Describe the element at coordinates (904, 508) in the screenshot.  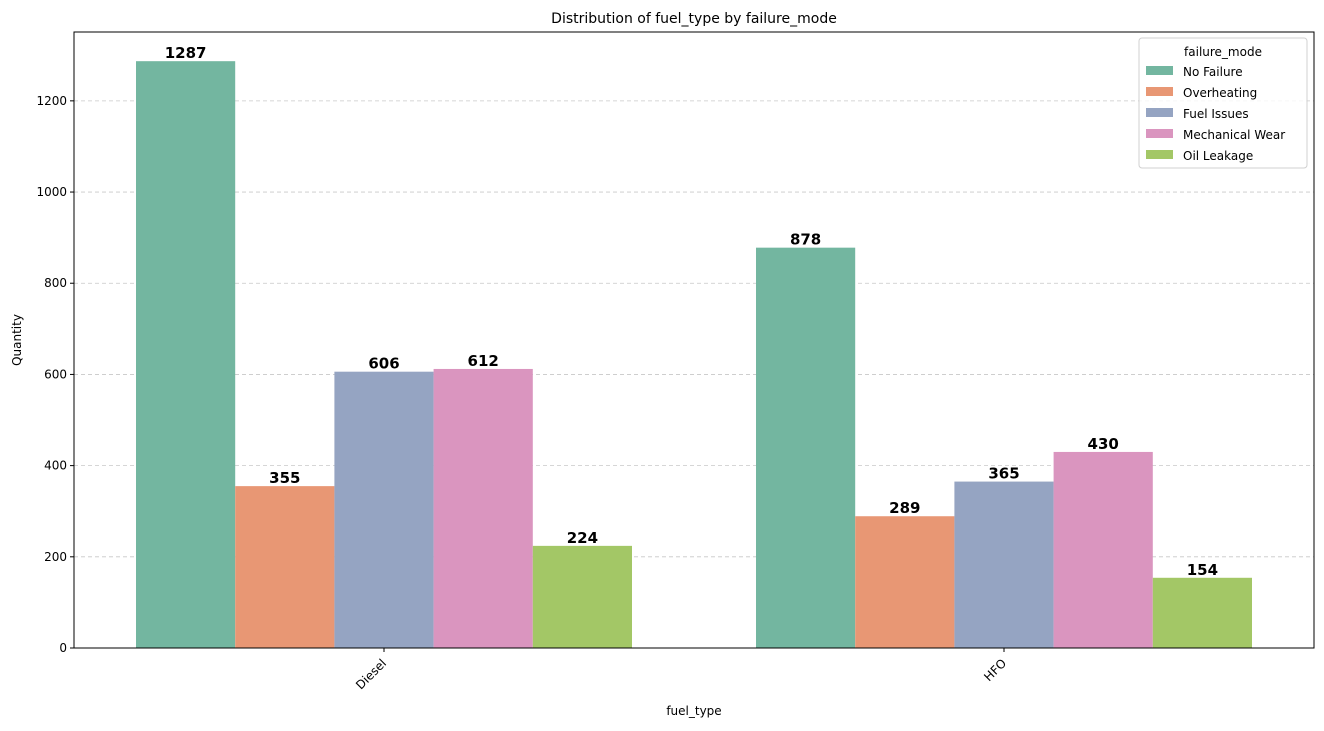
I see `bar-value-label: 289` at that location.